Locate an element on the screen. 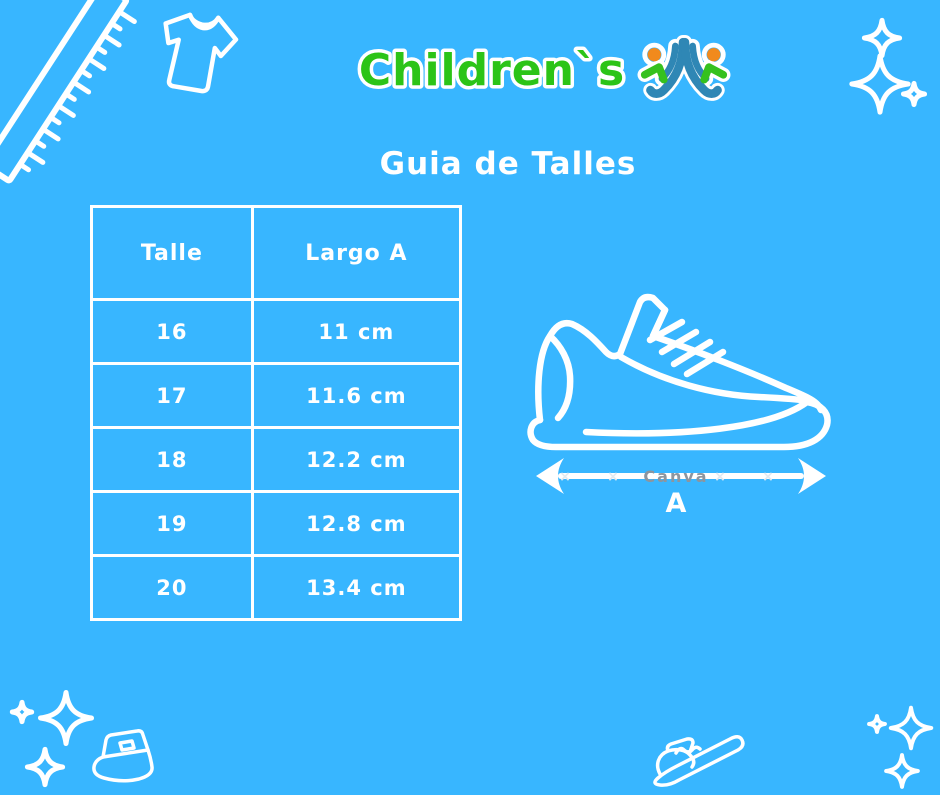  children-logo-icon is located at coordinates (684, 68).